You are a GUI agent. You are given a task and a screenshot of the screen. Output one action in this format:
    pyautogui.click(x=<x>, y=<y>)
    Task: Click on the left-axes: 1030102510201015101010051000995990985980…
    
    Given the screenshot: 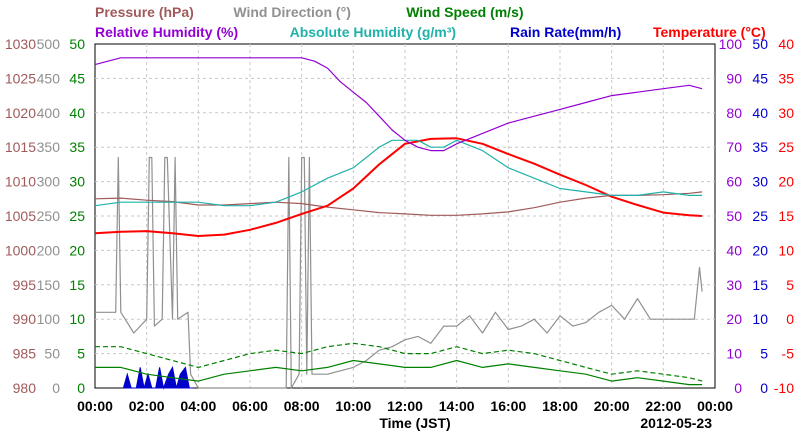 What is the action you would take?
    pyautogui.click(x=45, y=216)
    